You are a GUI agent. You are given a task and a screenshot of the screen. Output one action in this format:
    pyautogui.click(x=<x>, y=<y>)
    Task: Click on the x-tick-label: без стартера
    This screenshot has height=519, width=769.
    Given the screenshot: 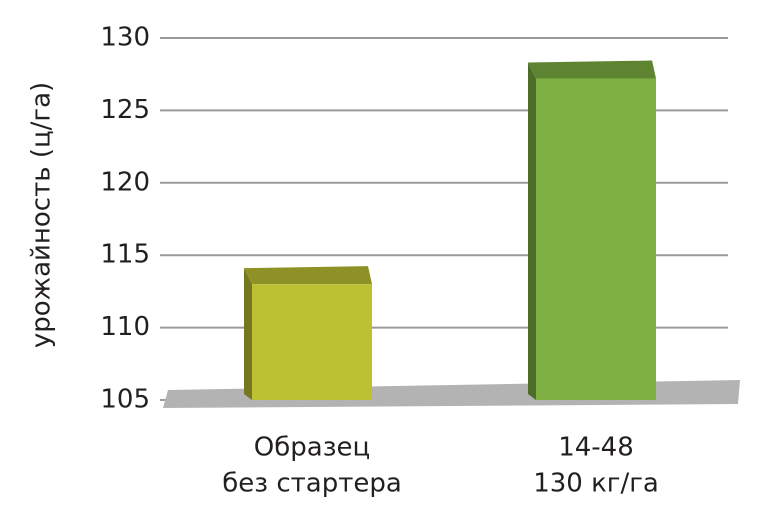 What is the action you would take?
    pyautogui.click(x=312, y=484)
    